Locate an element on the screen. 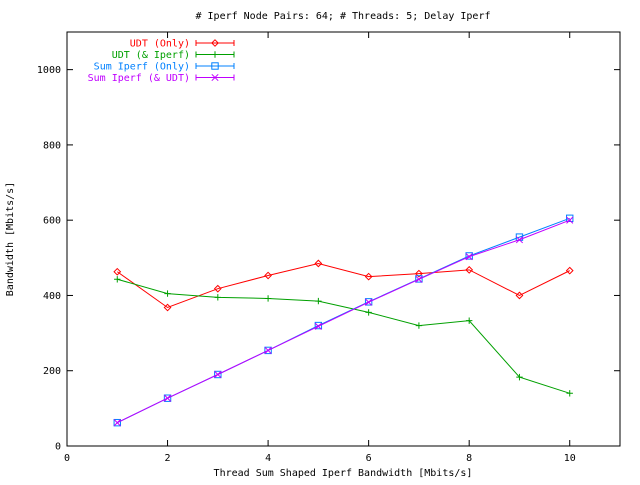 The height and width of the screenshot is (485, 640). y-tick-label: 200 is located at coordinates (52, 371).